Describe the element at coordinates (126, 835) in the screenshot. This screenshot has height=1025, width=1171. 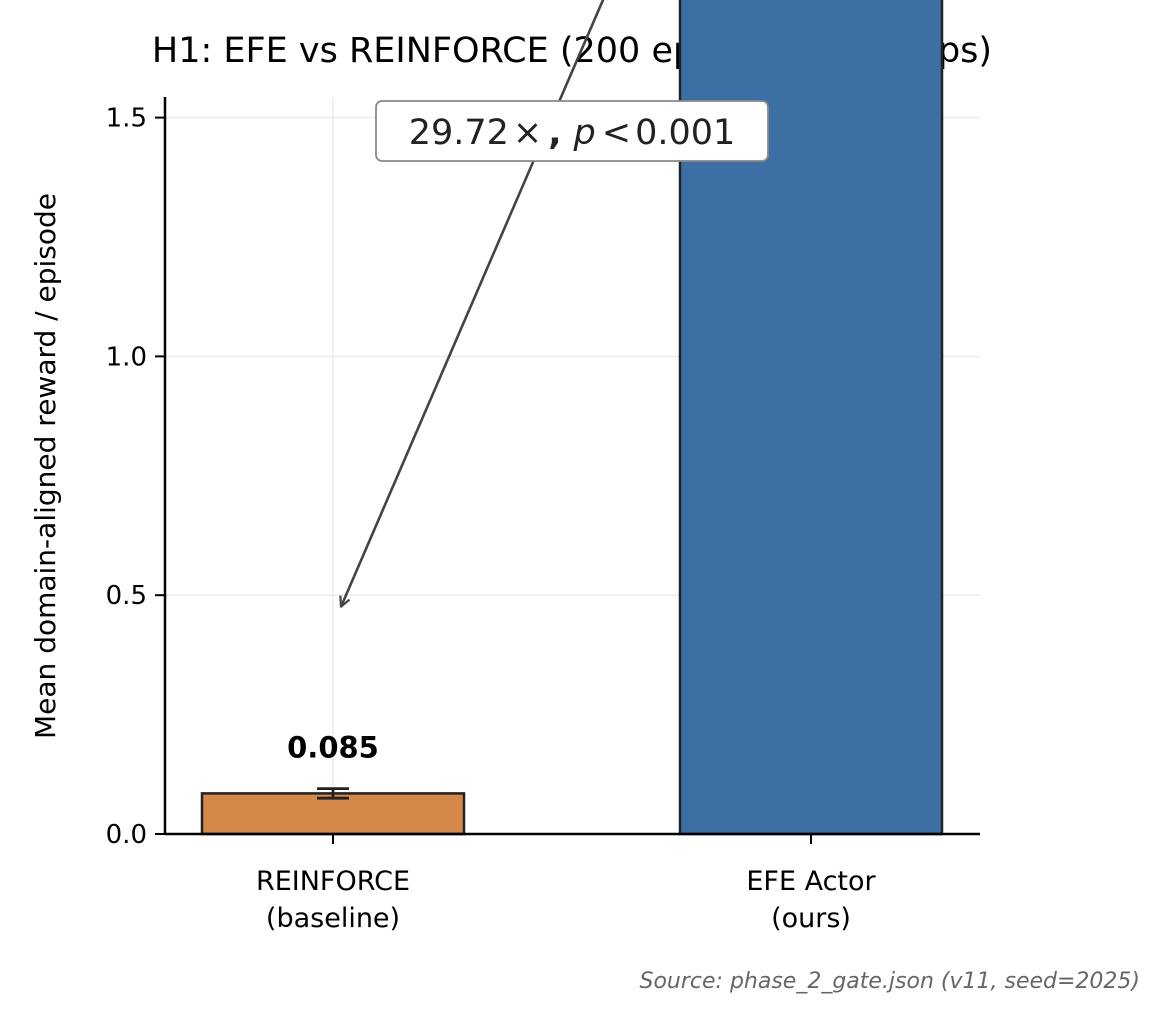
I see `y-tick-label: 0.0` at that location.